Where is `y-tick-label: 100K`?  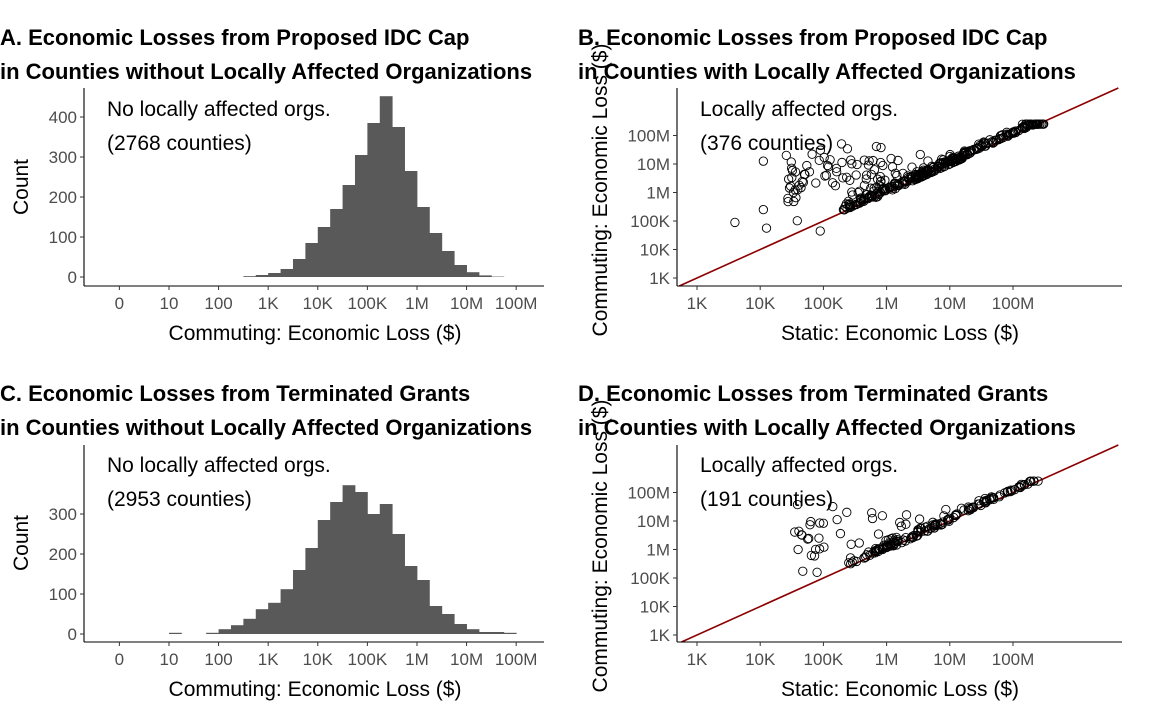
y-tick-label: 100K is located at coordinates (650, 578).